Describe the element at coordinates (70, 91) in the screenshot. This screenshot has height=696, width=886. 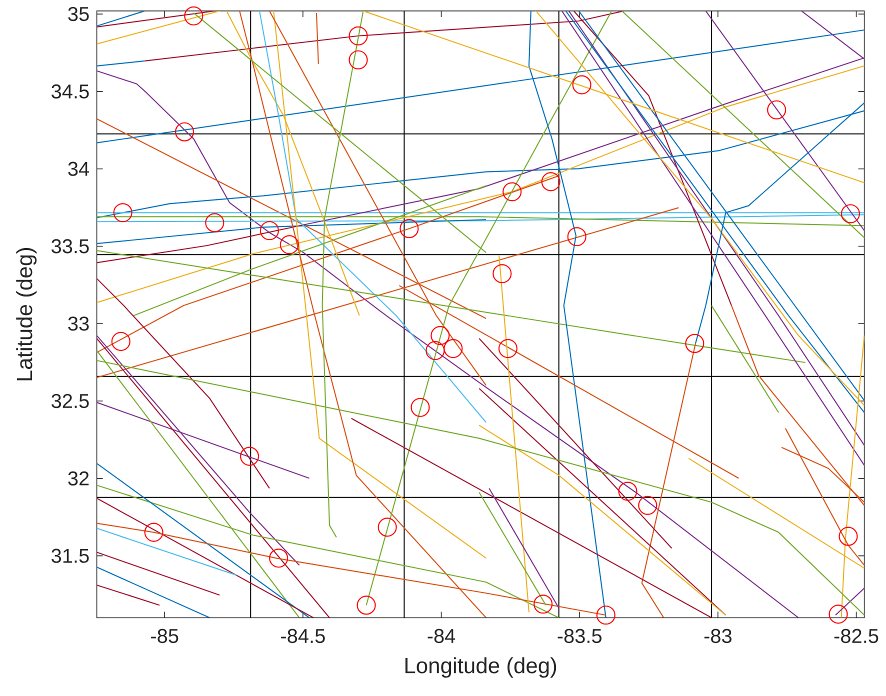
I see `y-tick-label: 34.5` at that location.